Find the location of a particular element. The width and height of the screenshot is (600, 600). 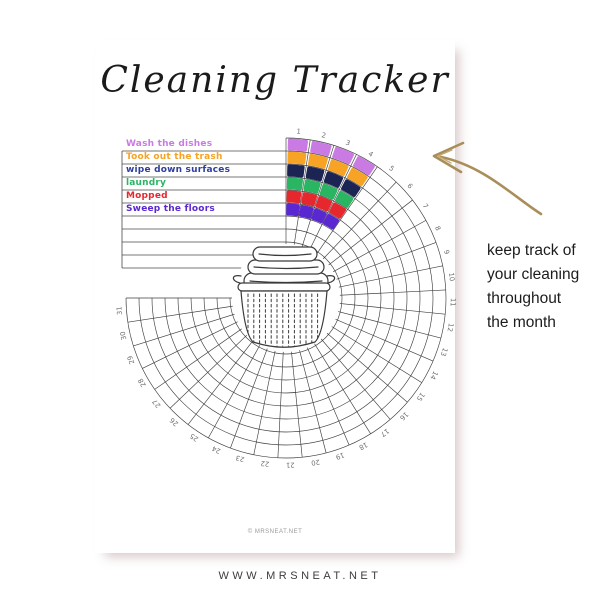

arrow-head-inner is located at coordinates (445, 156).